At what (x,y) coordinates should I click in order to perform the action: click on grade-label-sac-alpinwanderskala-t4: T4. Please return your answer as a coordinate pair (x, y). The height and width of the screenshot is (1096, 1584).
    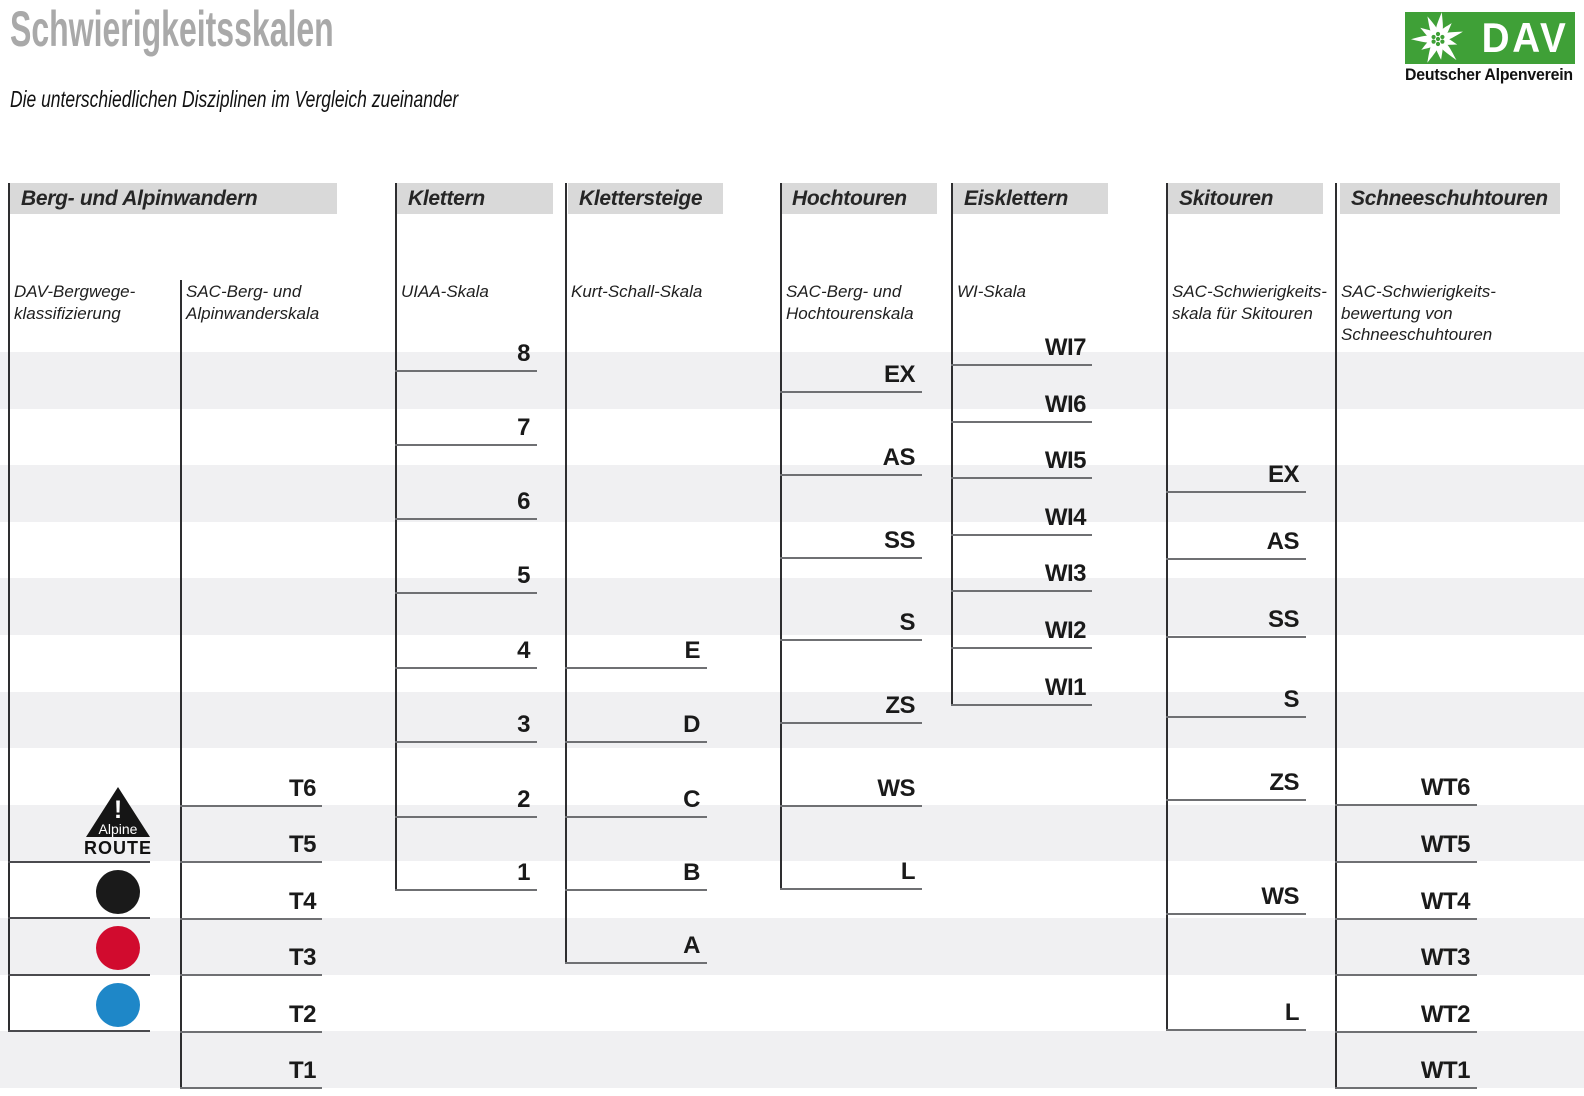
    Looking at the image, I should click on (302, 901).